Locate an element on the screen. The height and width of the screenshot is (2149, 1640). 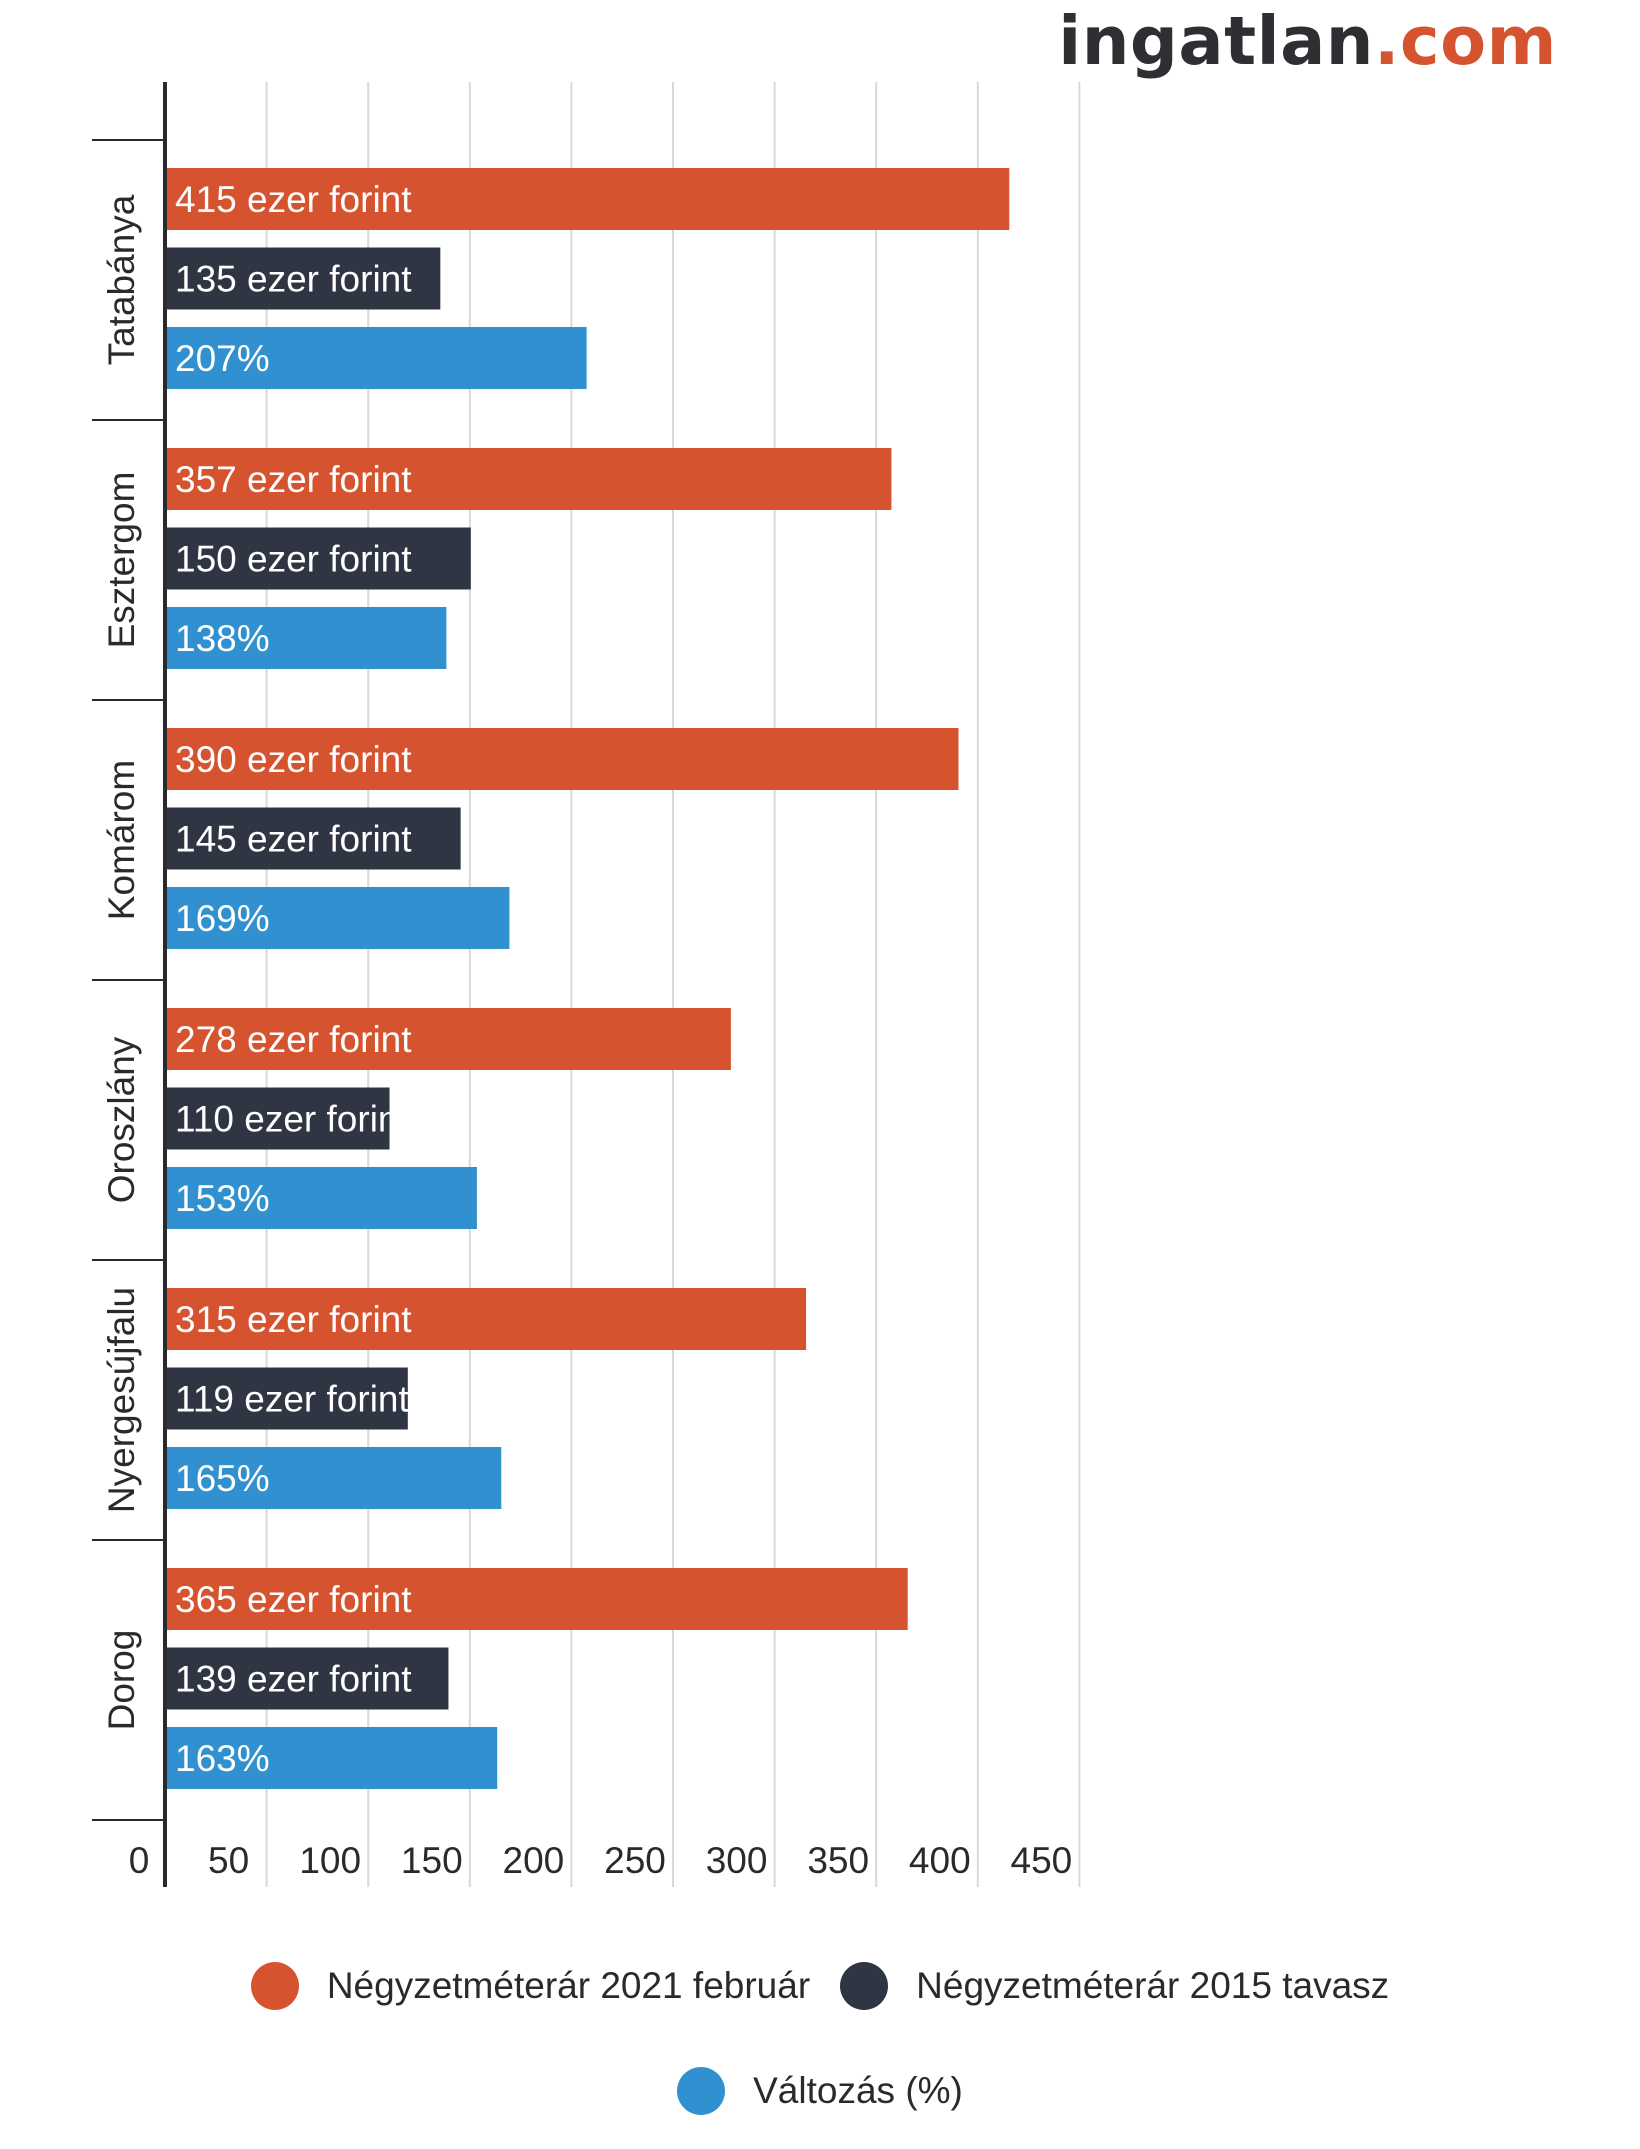
x-tick-label: 250 is located at coordinates (635, 1860).